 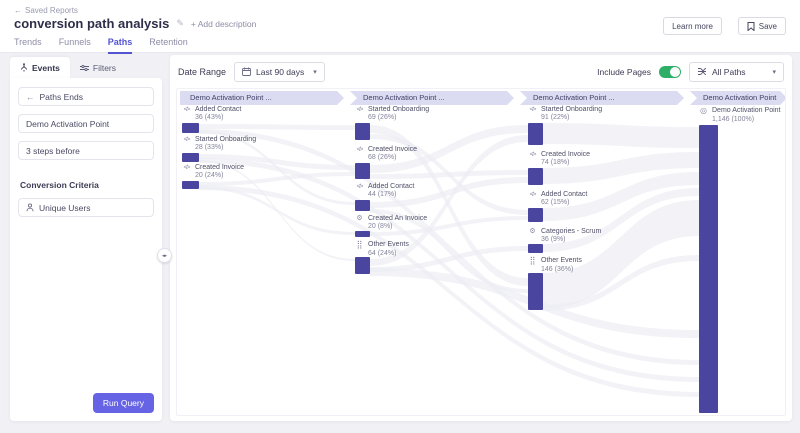 I want to click on event-name: Demo Activation Point, so click(x=746, y=110).